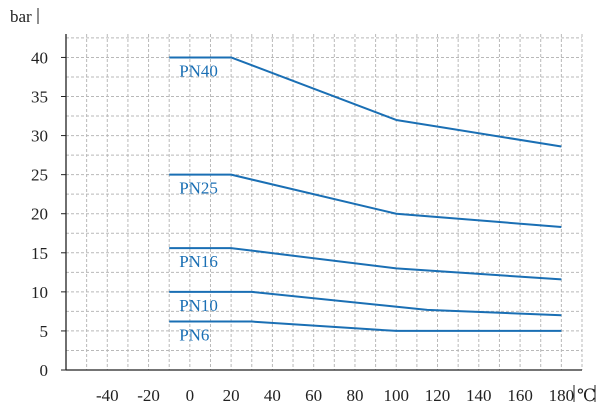 Image resolution: width=599 pixels, height=411 pixels. Describe the element at coordinates (39, 57) in the screenshot. I see `y-tick-label: 40` at that location.